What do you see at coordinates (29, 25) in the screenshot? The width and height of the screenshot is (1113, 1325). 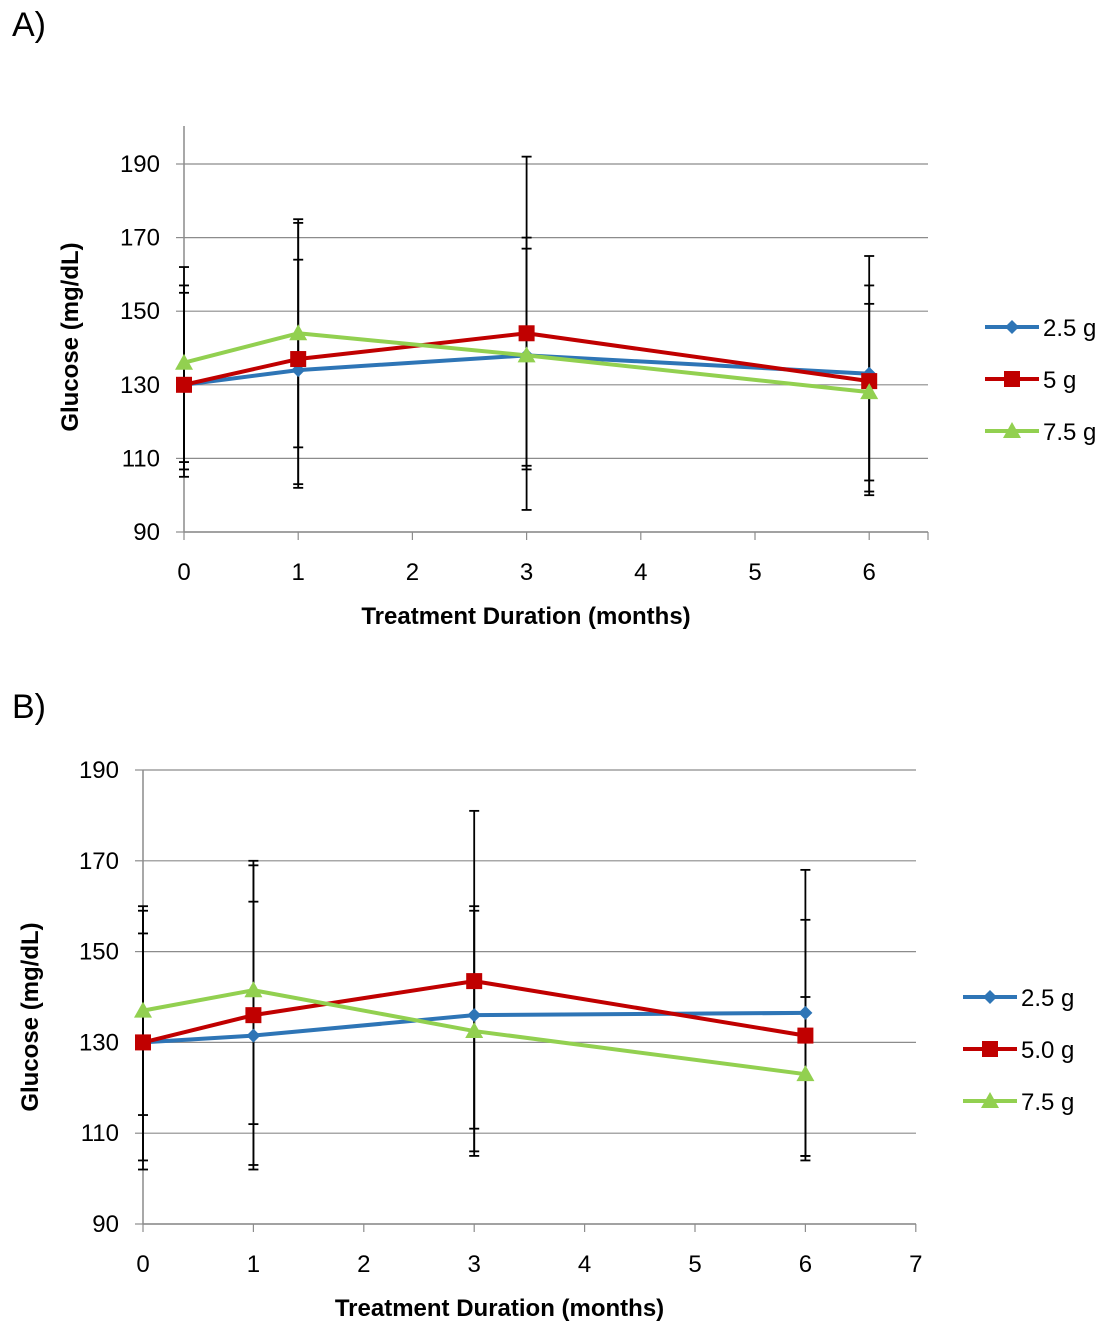 I see `panel-a-label: A)` at bounding box center [29, 25].